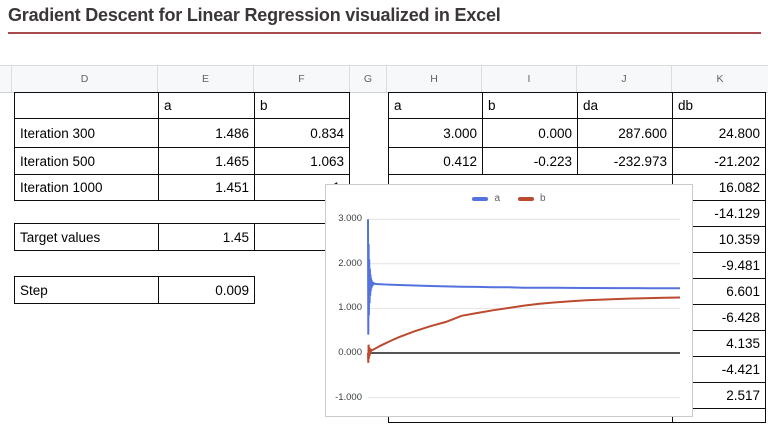 This screenshot has height=424, width=768. Describe the element at coordinates (524, 329) in the screenshot. I see `series-line-b` at that location.